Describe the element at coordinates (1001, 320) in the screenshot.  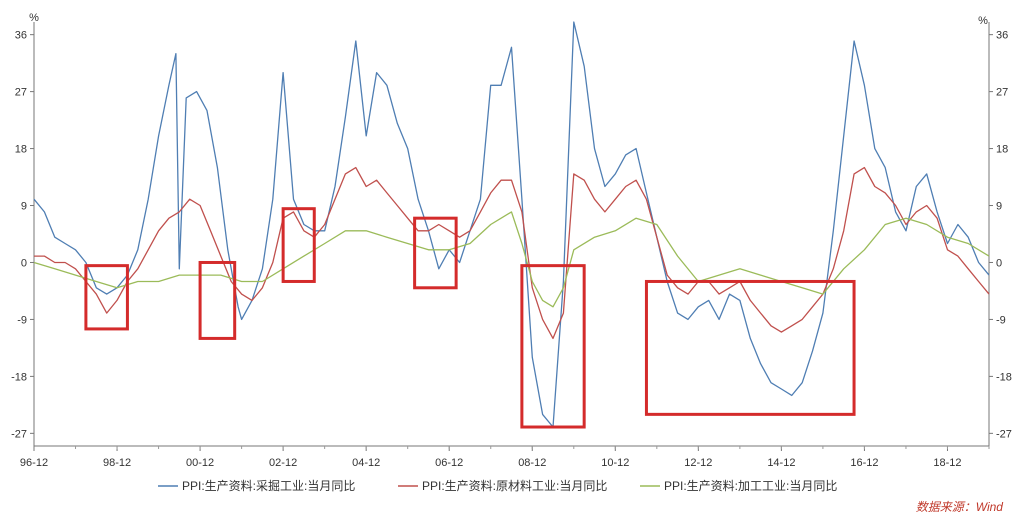
I see `y-tick-label-right: -9` at that location.